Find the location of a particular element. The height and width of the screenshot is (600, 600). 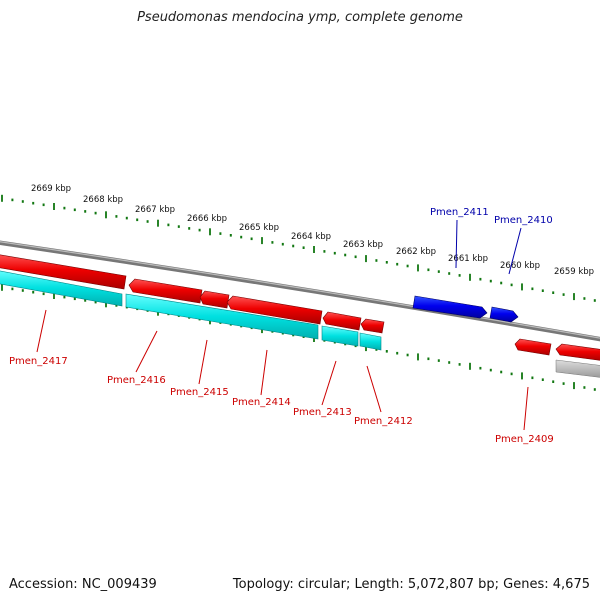

accession-label: Accession: is located at coordinates (43, 584).